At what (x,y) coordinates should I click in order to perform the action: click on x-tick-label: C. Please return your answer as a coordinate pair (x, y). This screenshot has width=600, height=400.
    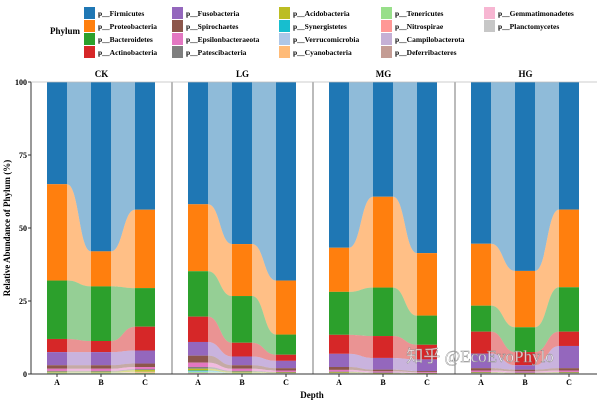
    Looking at the image, I should click on (427, 382).